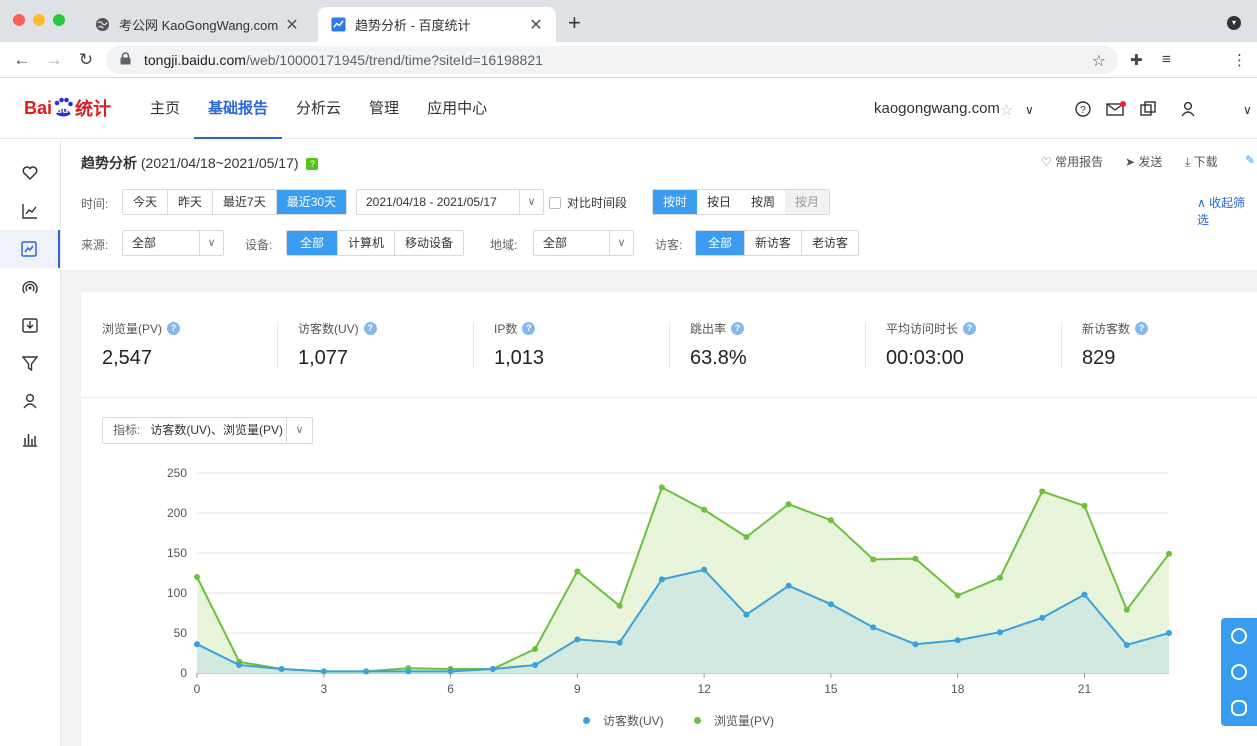 This screenshot has height=746, width=1257. I want to click on granularity-hour: 按时, so click(675, 202).